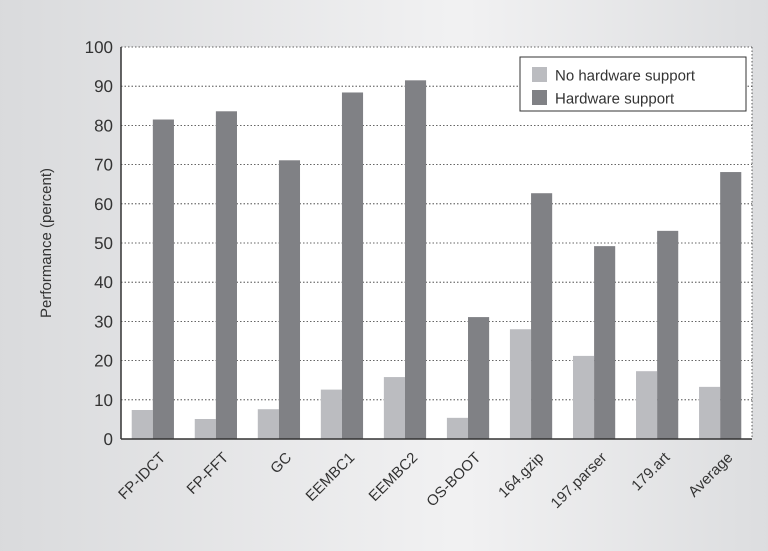 The height and width of the screenshot is (551, 768). I want to click on y-tick-label: 10, so click(103, 400).